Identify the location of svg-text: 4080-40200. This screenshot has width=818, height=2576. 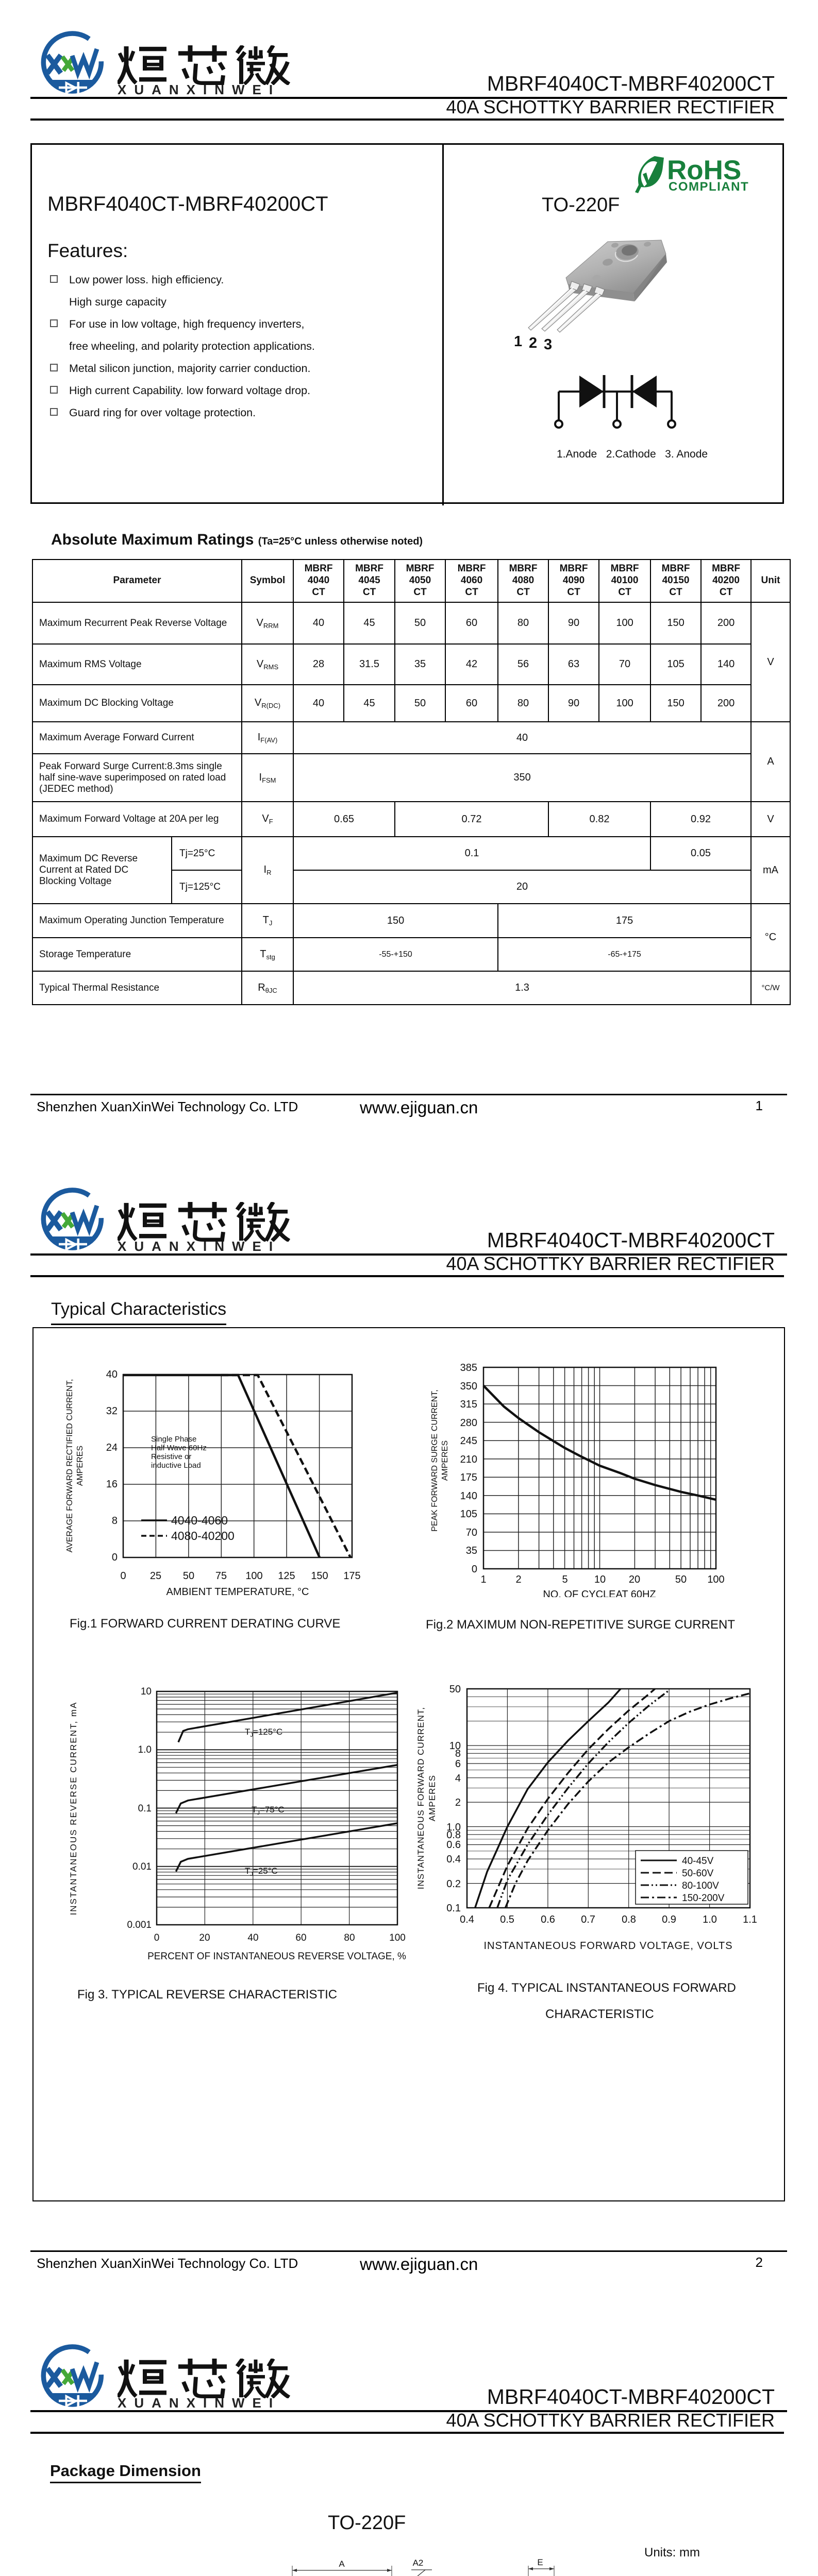
(203, 1536).